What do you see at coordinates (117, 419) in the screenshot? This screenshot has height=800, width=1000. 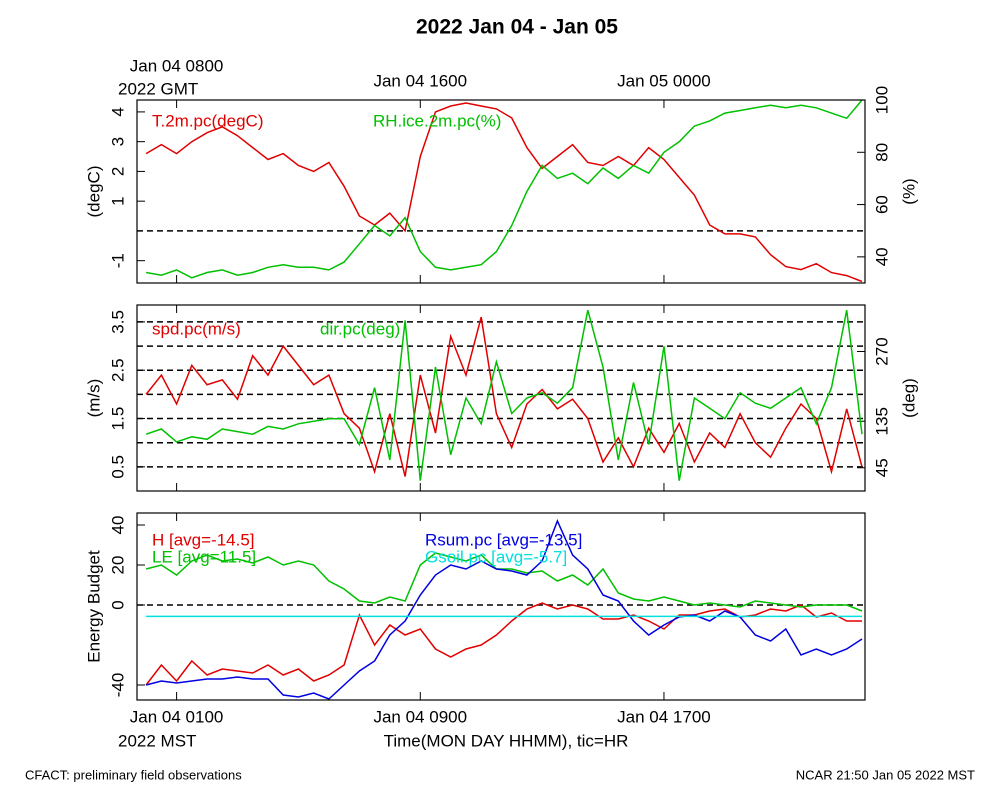 I see `y-tick-label: 1.5` at bounding box center [117, 419].